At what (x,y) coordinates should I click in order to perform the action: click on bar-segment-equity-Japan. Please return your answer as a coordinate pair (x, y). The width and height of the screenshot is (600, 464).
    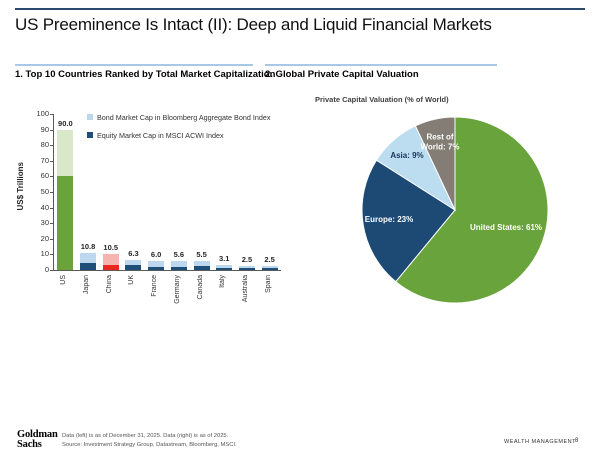
    Looking at the image, I should click on (88, 266).